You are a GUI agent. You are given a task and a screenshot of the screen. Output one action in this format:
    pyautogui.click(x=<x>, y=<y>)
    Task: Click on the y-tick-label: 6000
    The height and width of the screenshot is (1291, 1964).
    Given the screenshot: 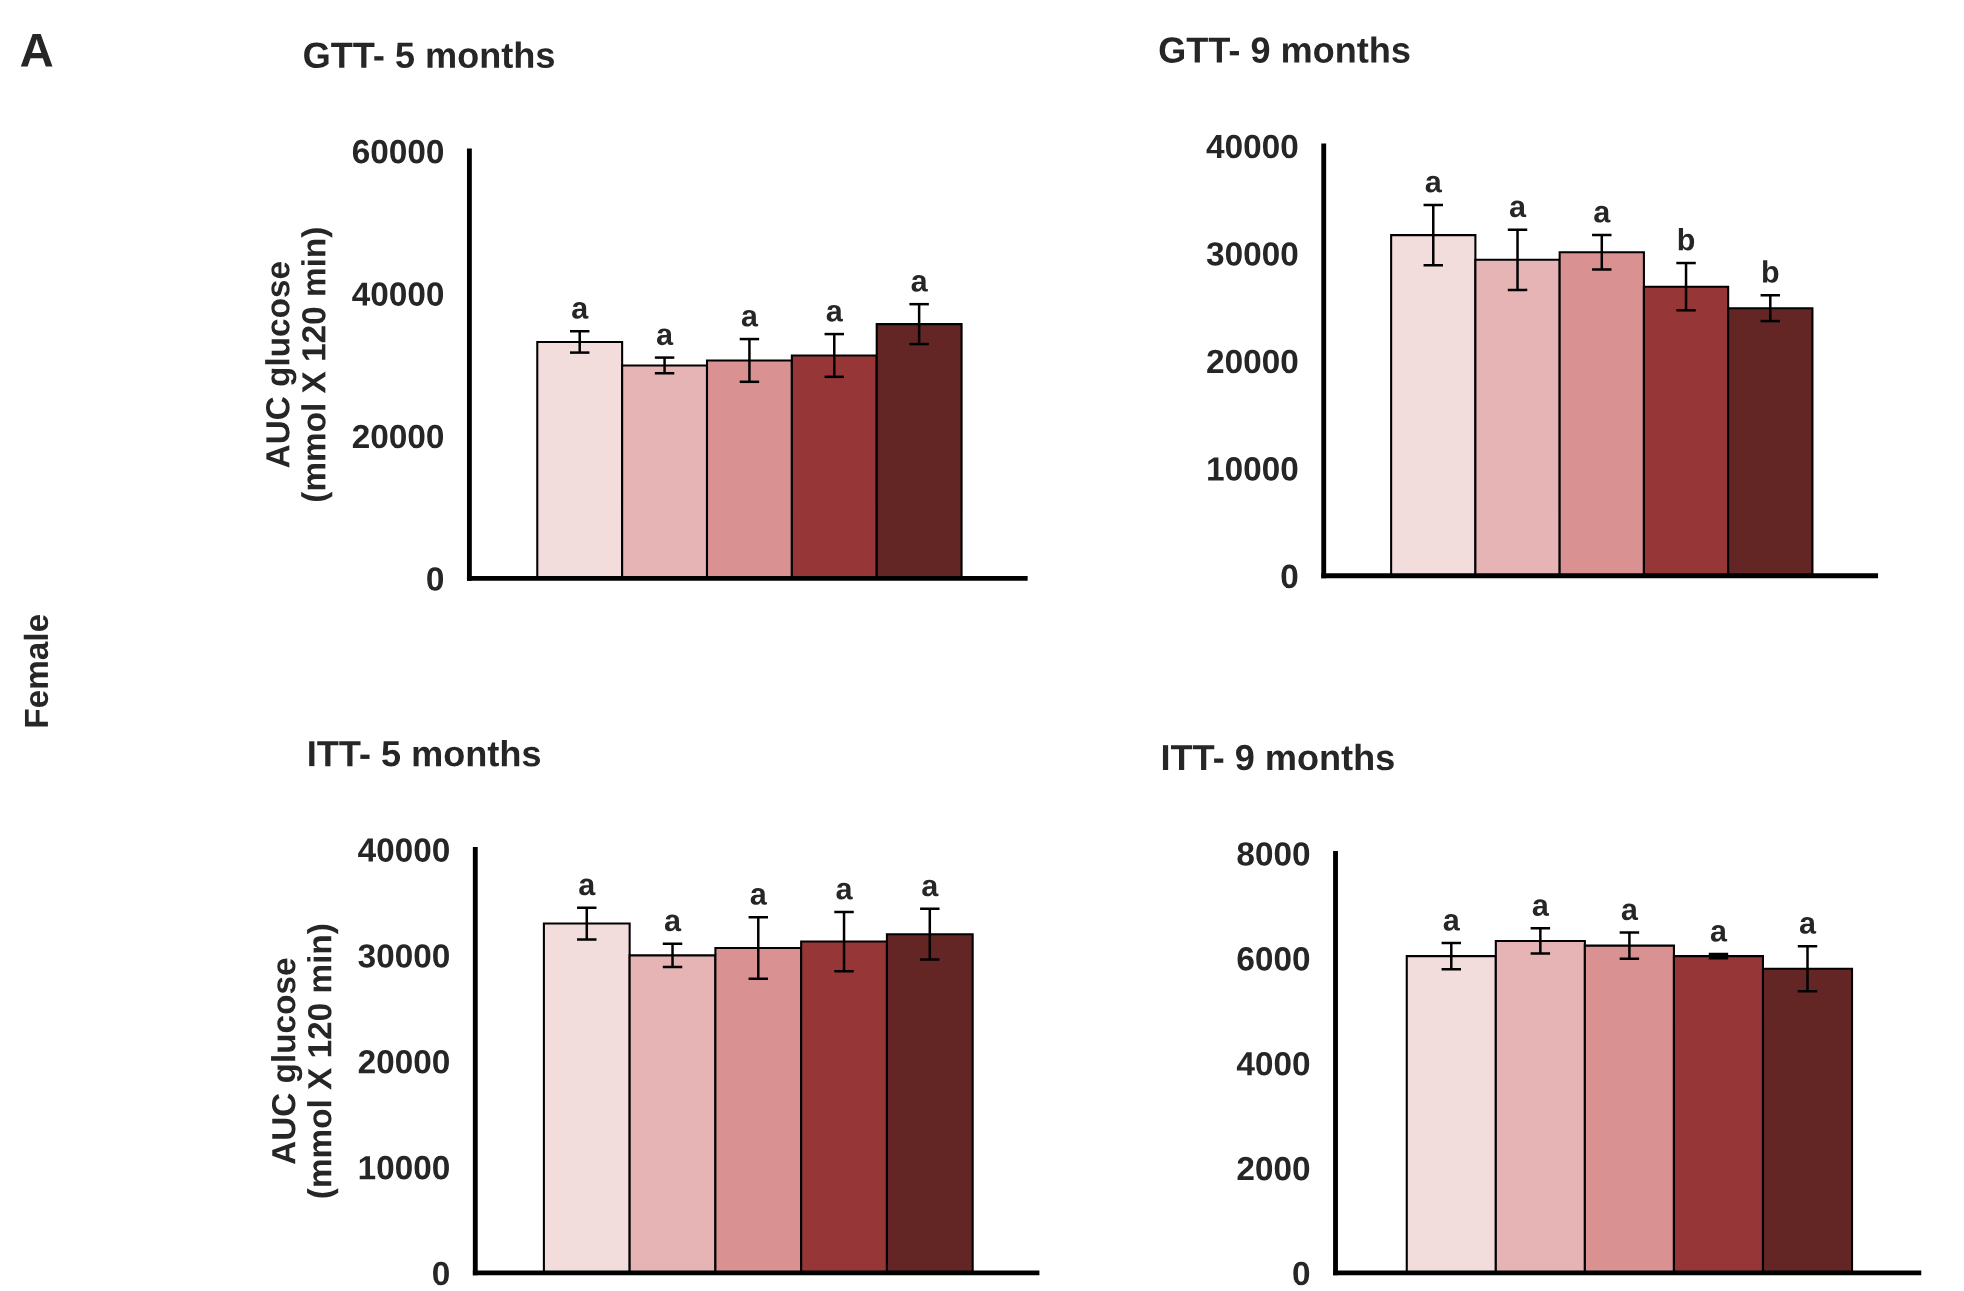 What is the action you would take?
    pyautogui.click(x=1273, y=959)
    